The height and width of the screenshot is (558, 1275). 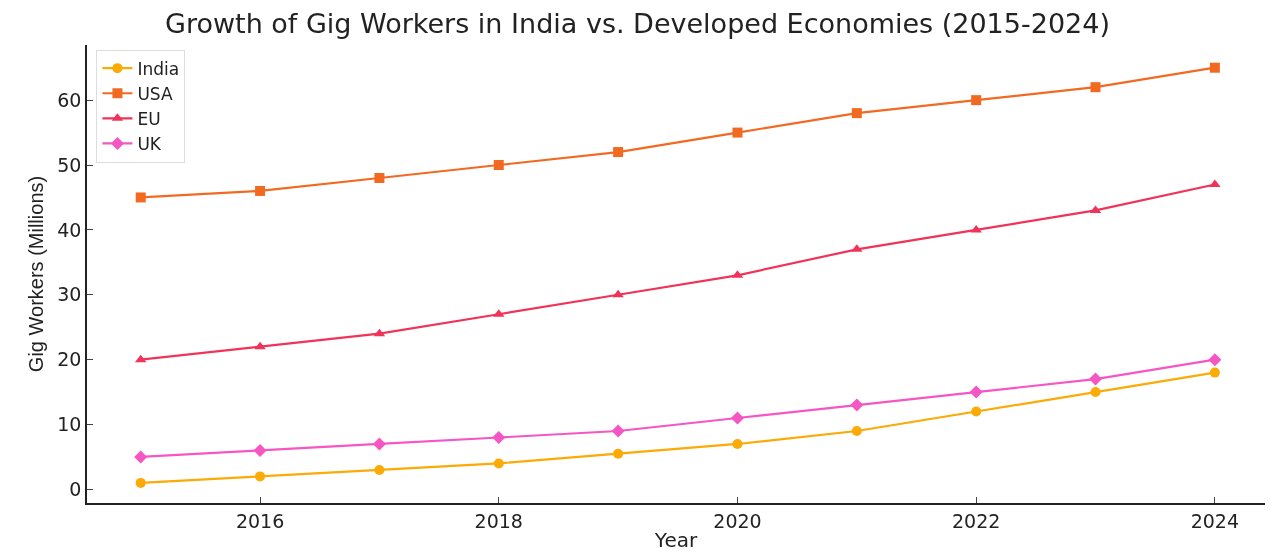 What do you see at coordinates (737, 520) in the screenshot?
I see `x-tick-label: 2020` at bounding box center [737, 520].